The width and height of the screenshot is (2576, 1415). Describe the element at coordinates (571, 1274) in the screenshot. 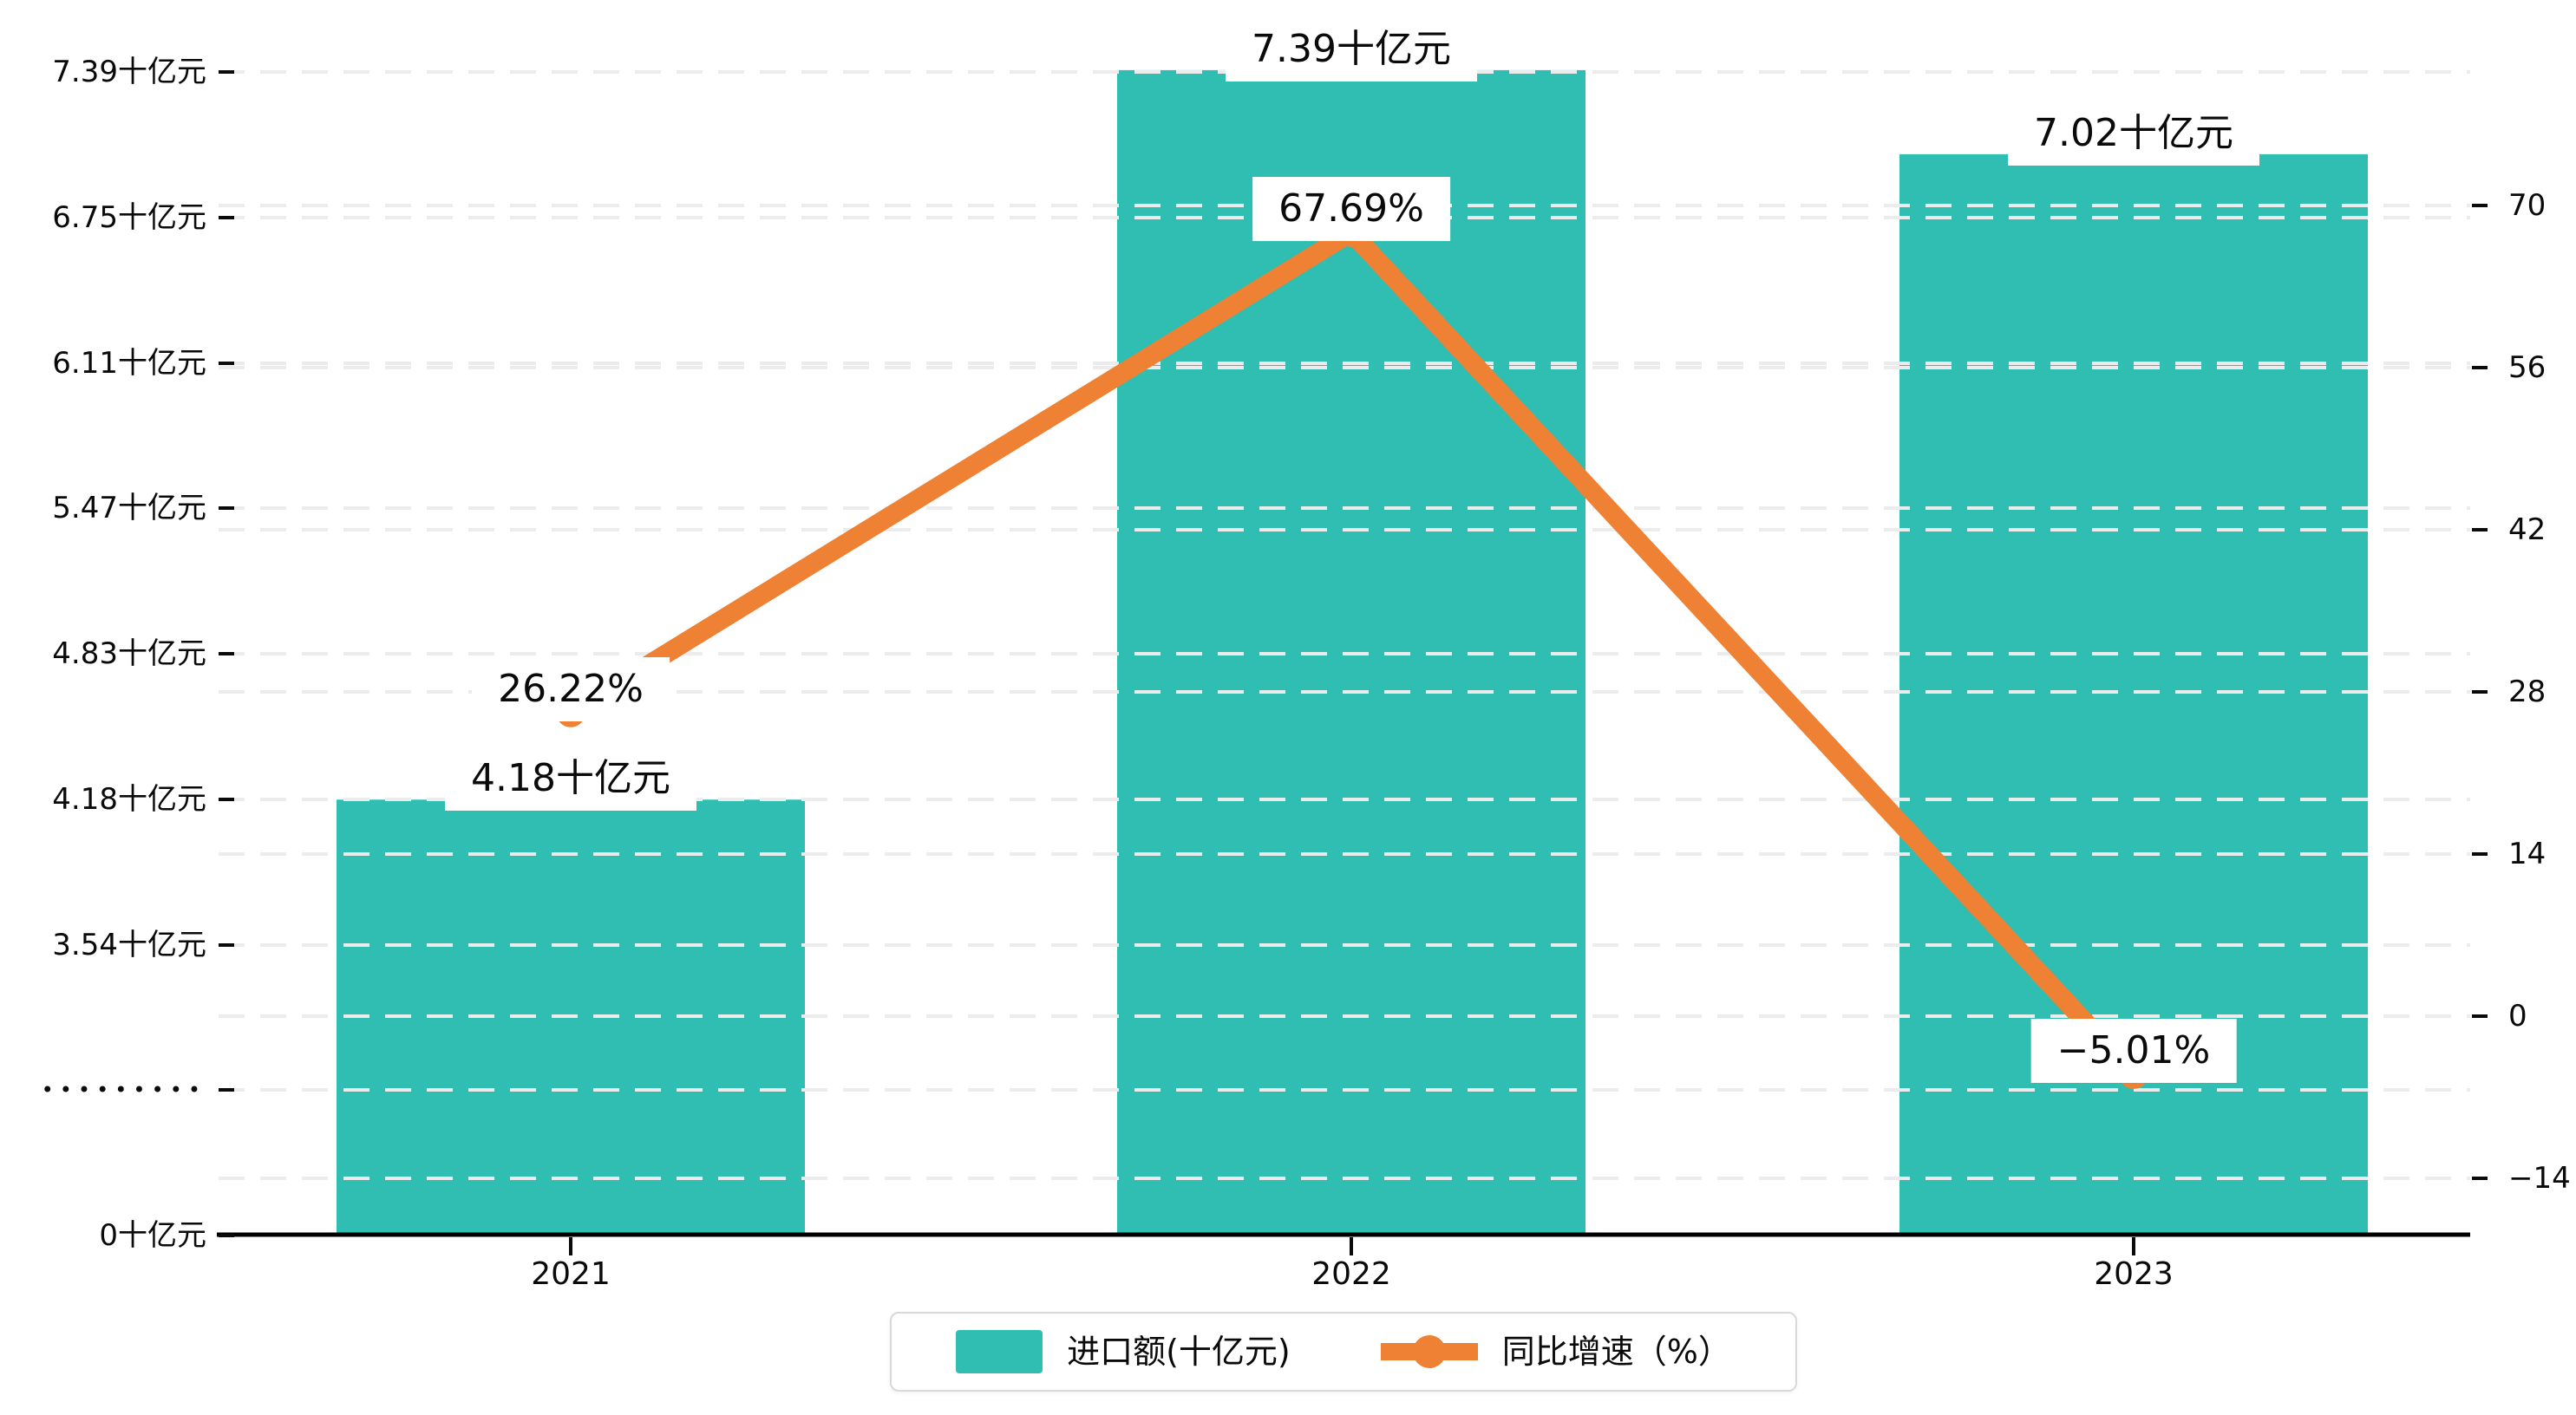

I see `x-axis-label-2021: 2021` at that location.